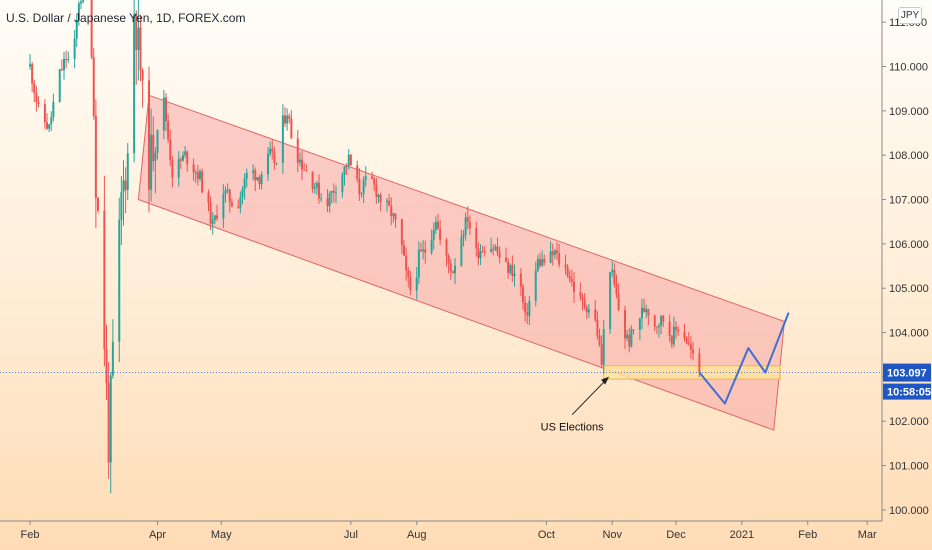 The height and width of the screenshot is (550, 932). What do you see at coordinates (909, 112) in the screenshot?
I see `price-tick-label: 109.000` at bounding box center [909, 112].